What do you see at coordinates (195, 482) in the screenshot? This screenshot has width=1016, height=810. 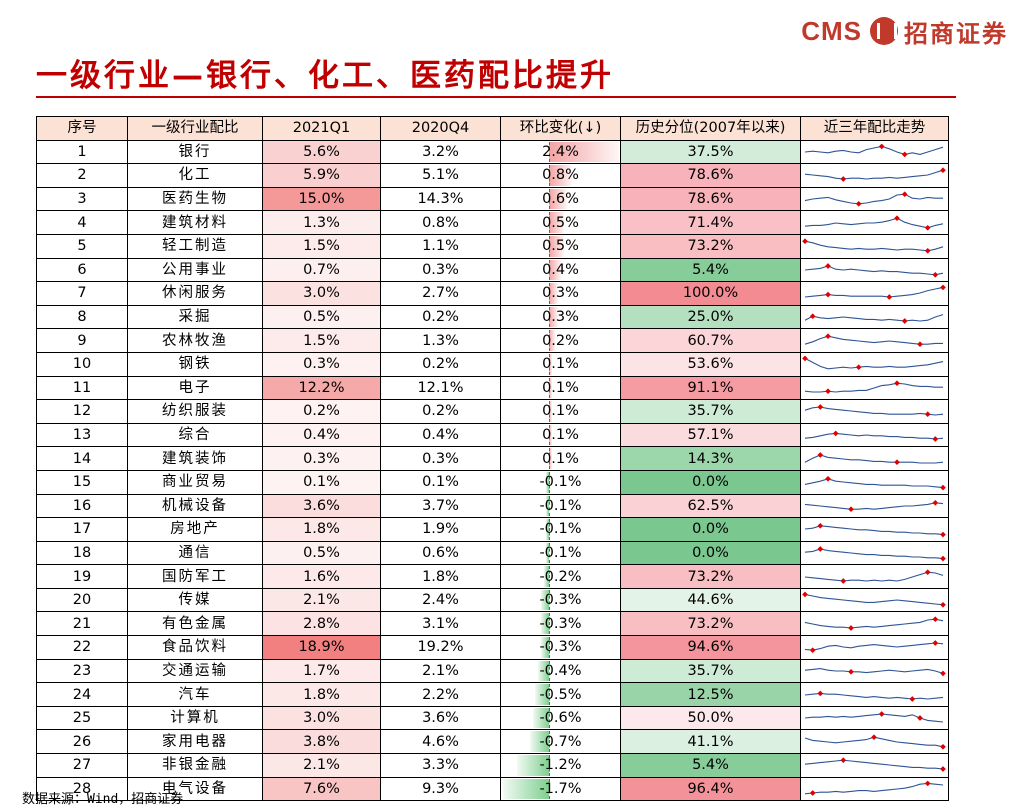 I see `row-industry: 商业贸易` at bounding box center [195, 482].